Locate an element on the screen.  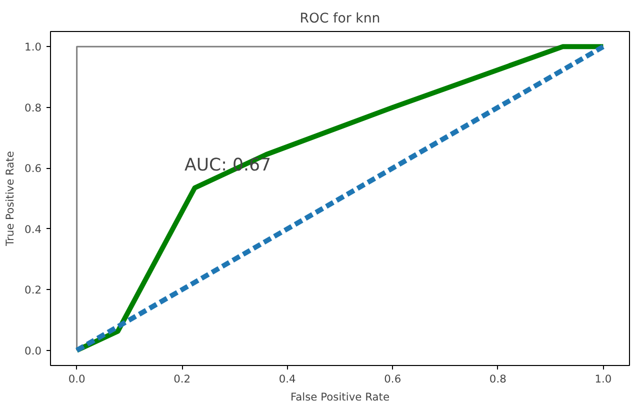
x-tick-label: 0.2 is located at coordinates (182, 379).